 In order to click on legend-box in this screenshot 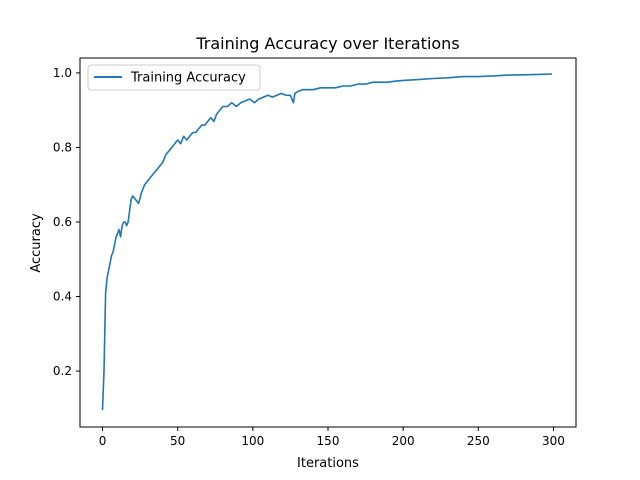, I will do `click(174, 77)`.